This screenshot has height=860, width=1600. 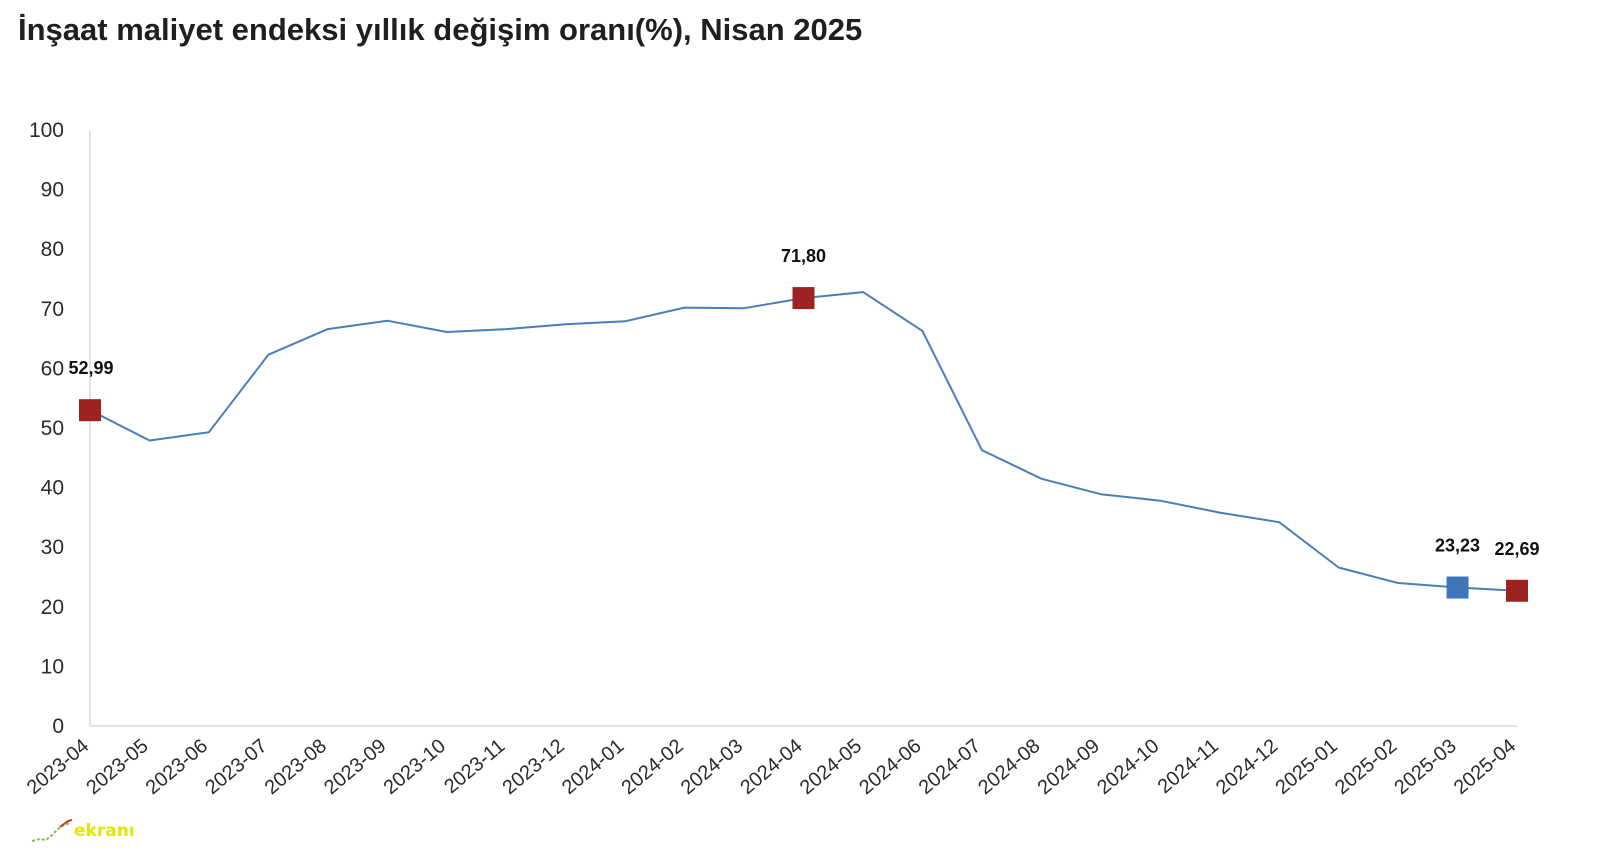 I want to click on y-tick-label: 20, so click(x=52, y=607).